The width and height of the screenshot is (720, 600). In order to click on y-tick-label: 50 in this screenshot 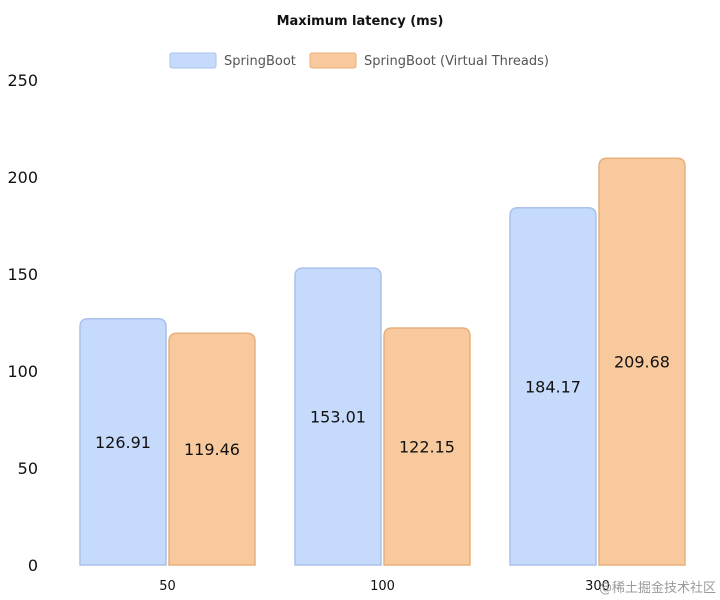, I will do `click(28, 468)`.